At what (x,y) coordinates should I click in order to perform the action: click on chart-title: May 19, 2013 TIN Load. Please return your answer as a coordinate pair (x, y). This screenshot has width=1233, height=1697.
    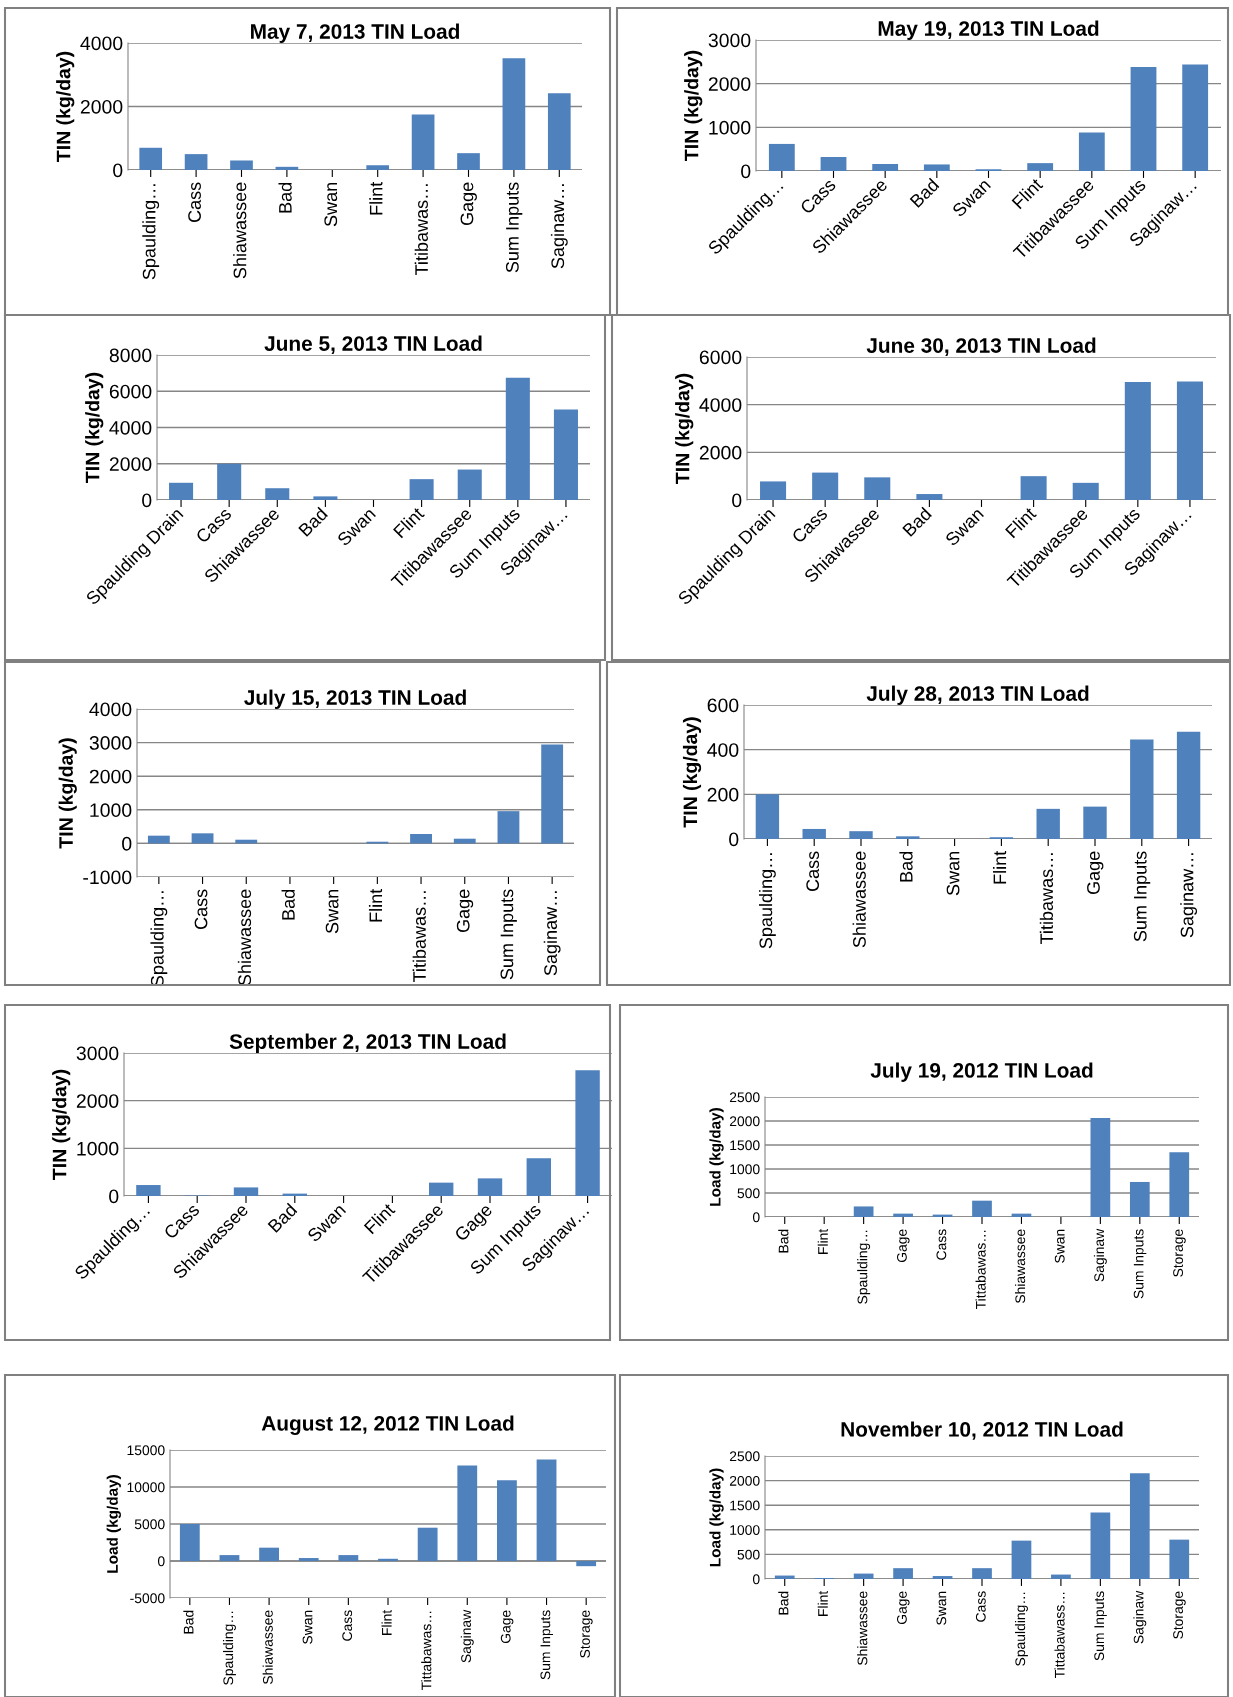
    Looking at the image, I should click on (988, 30).